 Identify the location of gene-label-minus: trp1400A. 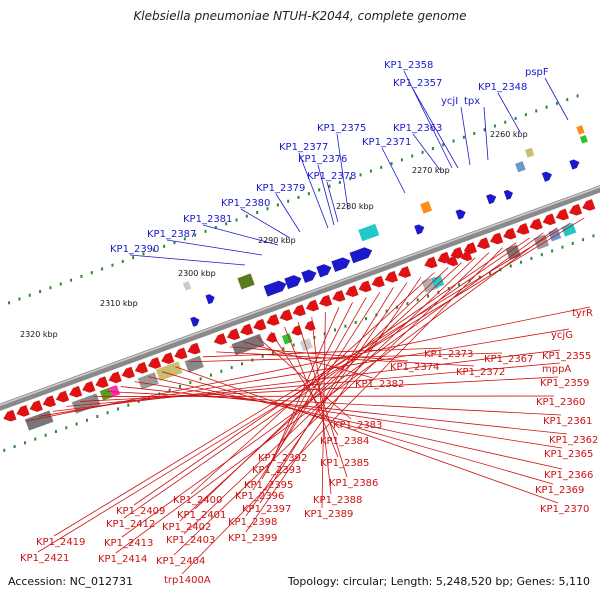
(187, 580).